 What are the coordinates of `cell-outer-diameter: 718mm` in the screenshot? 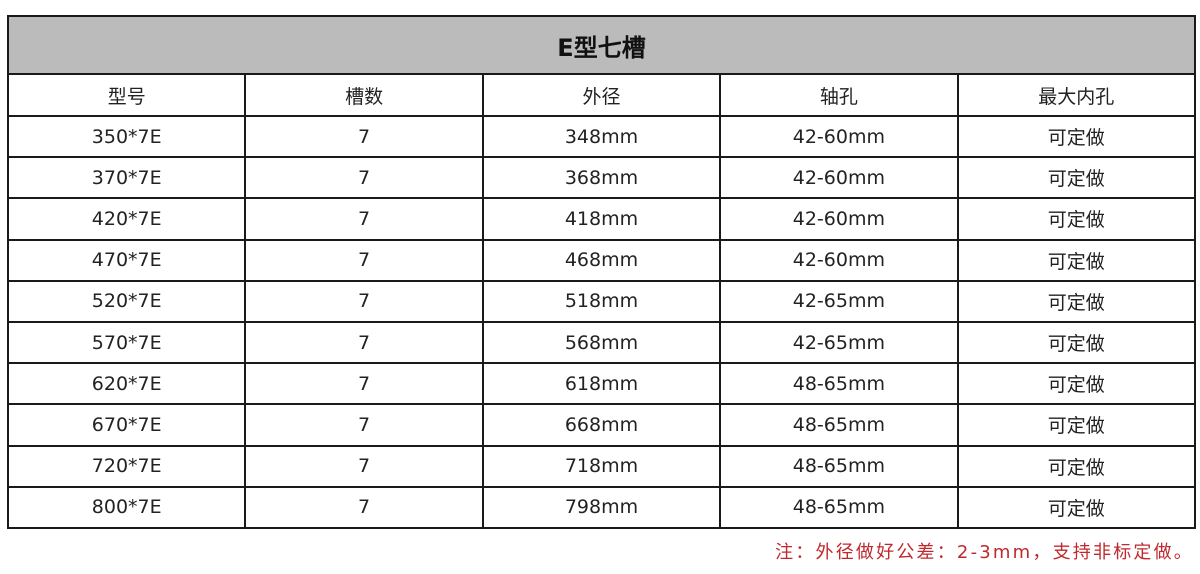 It's located at (601, 466).